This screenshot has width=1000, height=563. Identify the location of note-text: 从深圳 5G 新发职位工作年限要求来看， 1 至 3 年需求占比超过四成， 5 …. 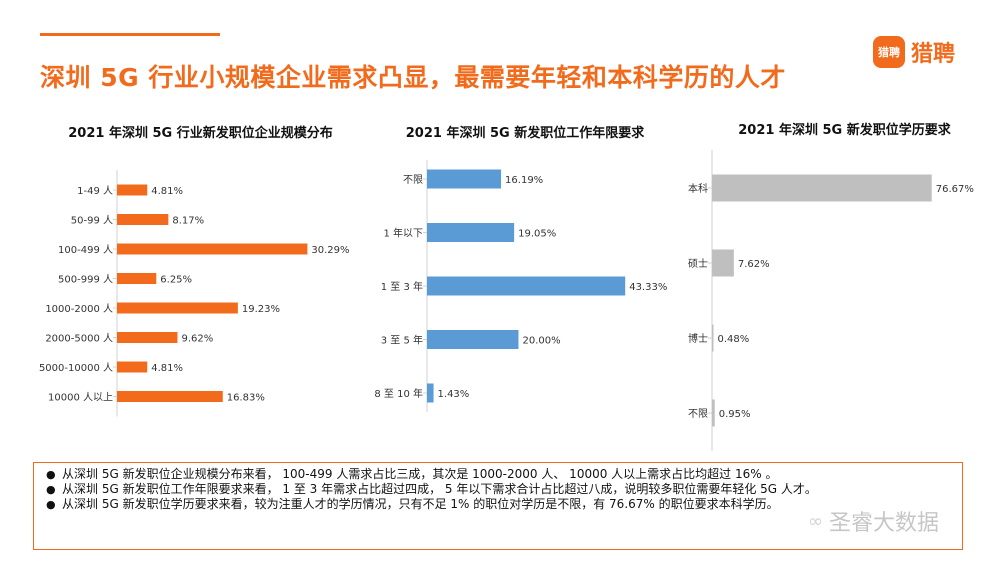
(439, 489).